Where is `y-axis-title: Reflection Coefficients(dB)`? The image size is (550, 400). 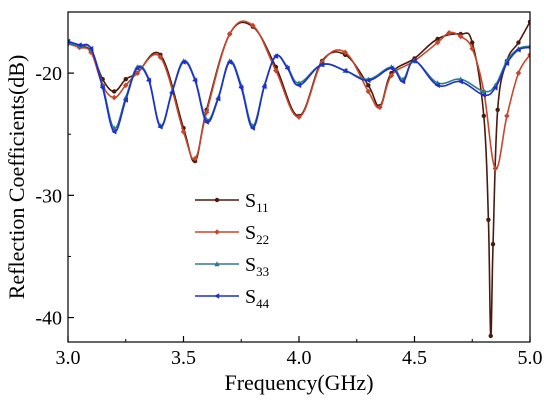
y-axis-title: Reflection Coefficients(dB) is located at coordinates (16, 177).